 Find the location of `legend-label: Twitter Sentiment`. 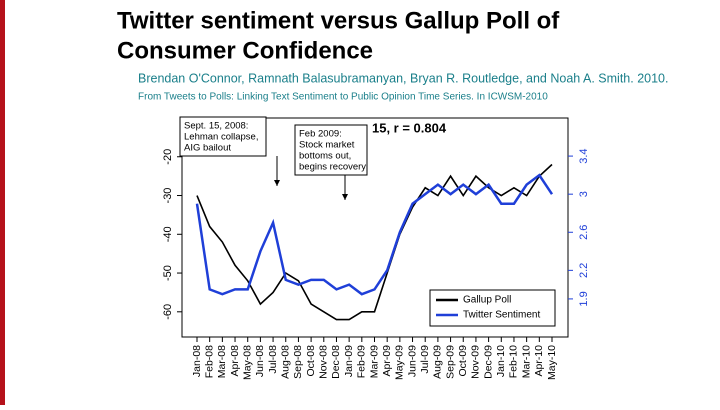

legend-label: Twitter Sentiment is located at coordinates (501, 315).